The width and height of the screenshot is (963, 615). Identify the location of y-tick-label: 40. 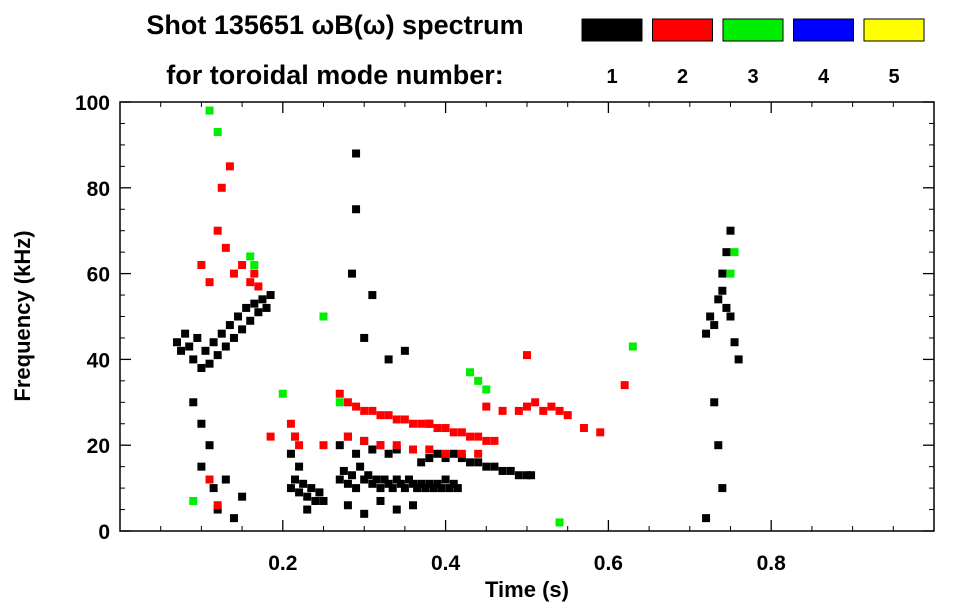
(98, 360).